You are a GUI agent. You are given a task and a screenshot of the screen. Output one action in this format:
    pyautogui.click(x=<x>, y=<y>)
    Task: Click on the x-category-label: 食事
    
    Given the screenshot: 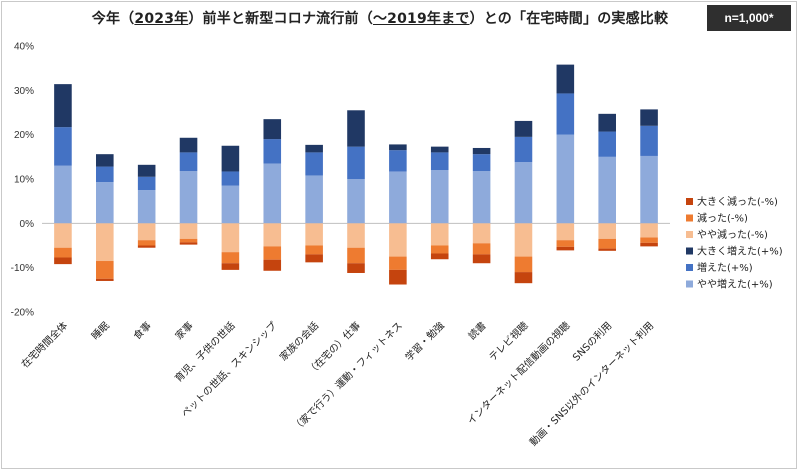 What is the action you would take?
    pyautogui.click(x=141, y=330)
    